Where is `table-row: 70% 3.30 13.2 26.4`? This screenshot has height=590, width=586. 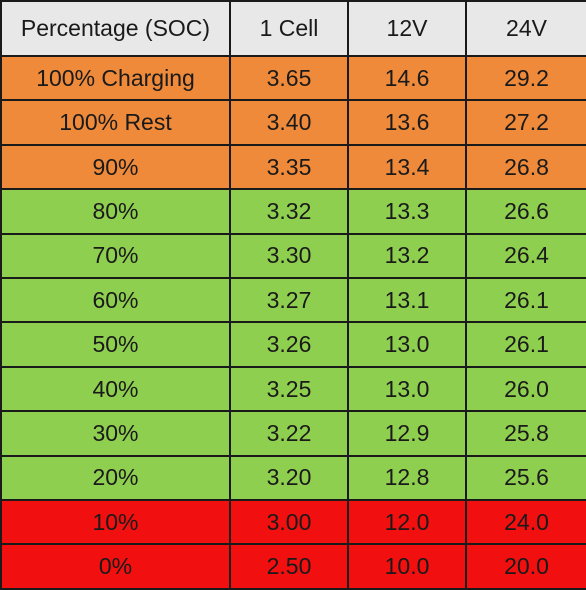
table-row: 70% 3.30 13.2 26.4 is located at coordinates (293, 256).